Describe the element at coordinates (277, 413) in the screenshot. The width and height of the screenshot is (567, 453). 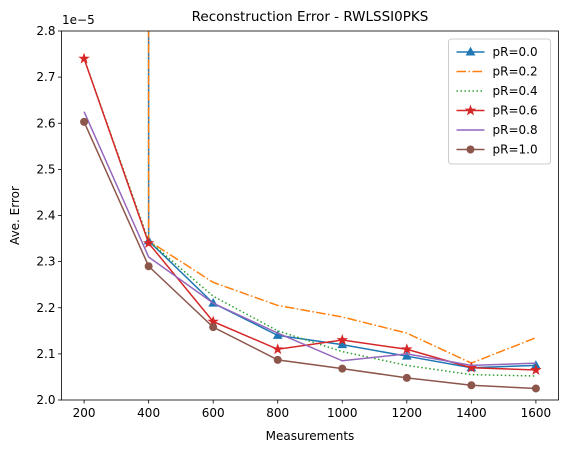
I see `x-tick-label: 800` at that location.